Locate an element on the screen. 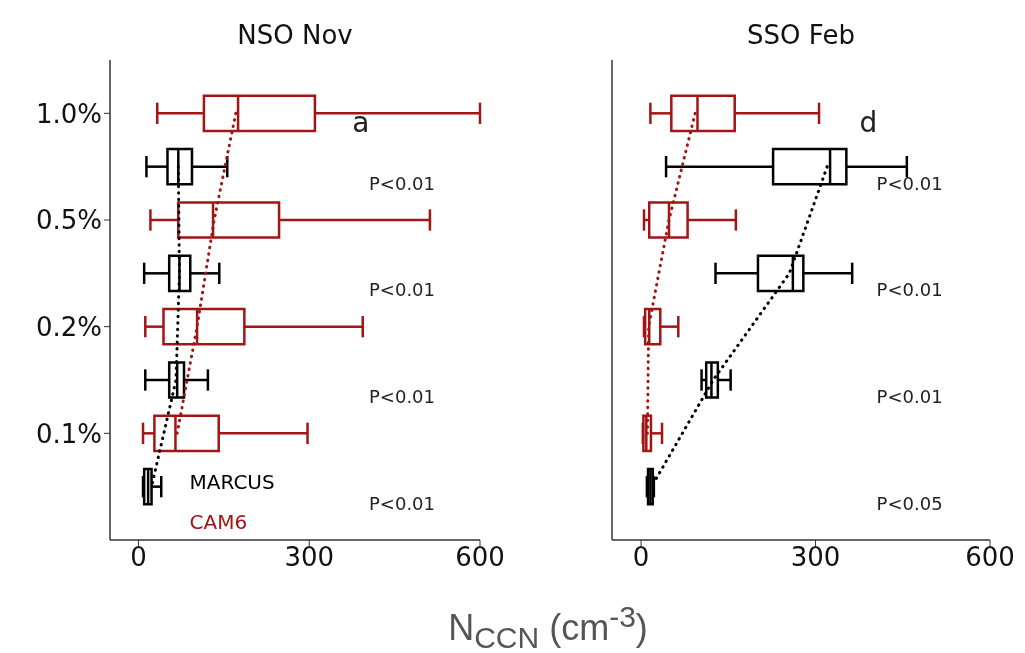 Image resolution: width=1025 pixels, height=653 pixels. x-axis-title: N$_{CCN}$ (cm$^{-3}$) is located at coordinates (548, 626).